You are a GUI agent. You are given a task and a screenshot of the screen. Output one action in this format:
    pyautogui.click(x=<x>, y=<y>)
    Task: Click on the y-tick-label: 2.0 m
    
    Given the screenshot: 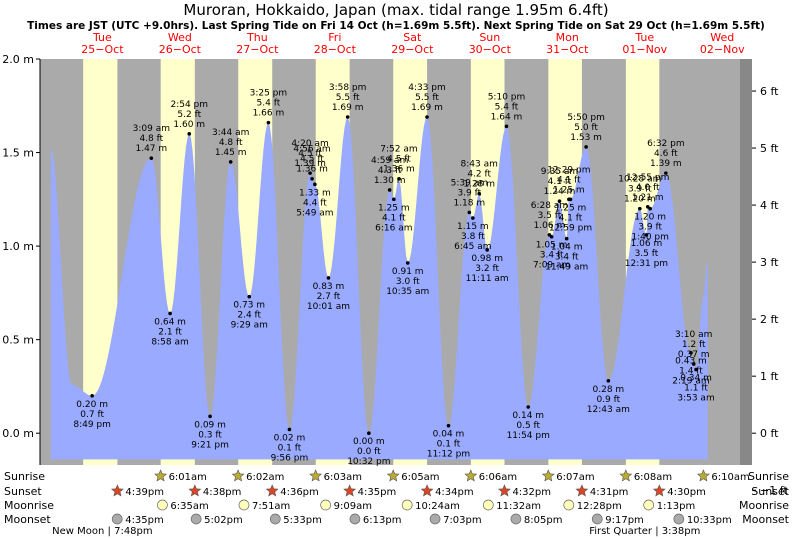 What is the action you would take?
    pyautogui.click(x=18, y=59)
    